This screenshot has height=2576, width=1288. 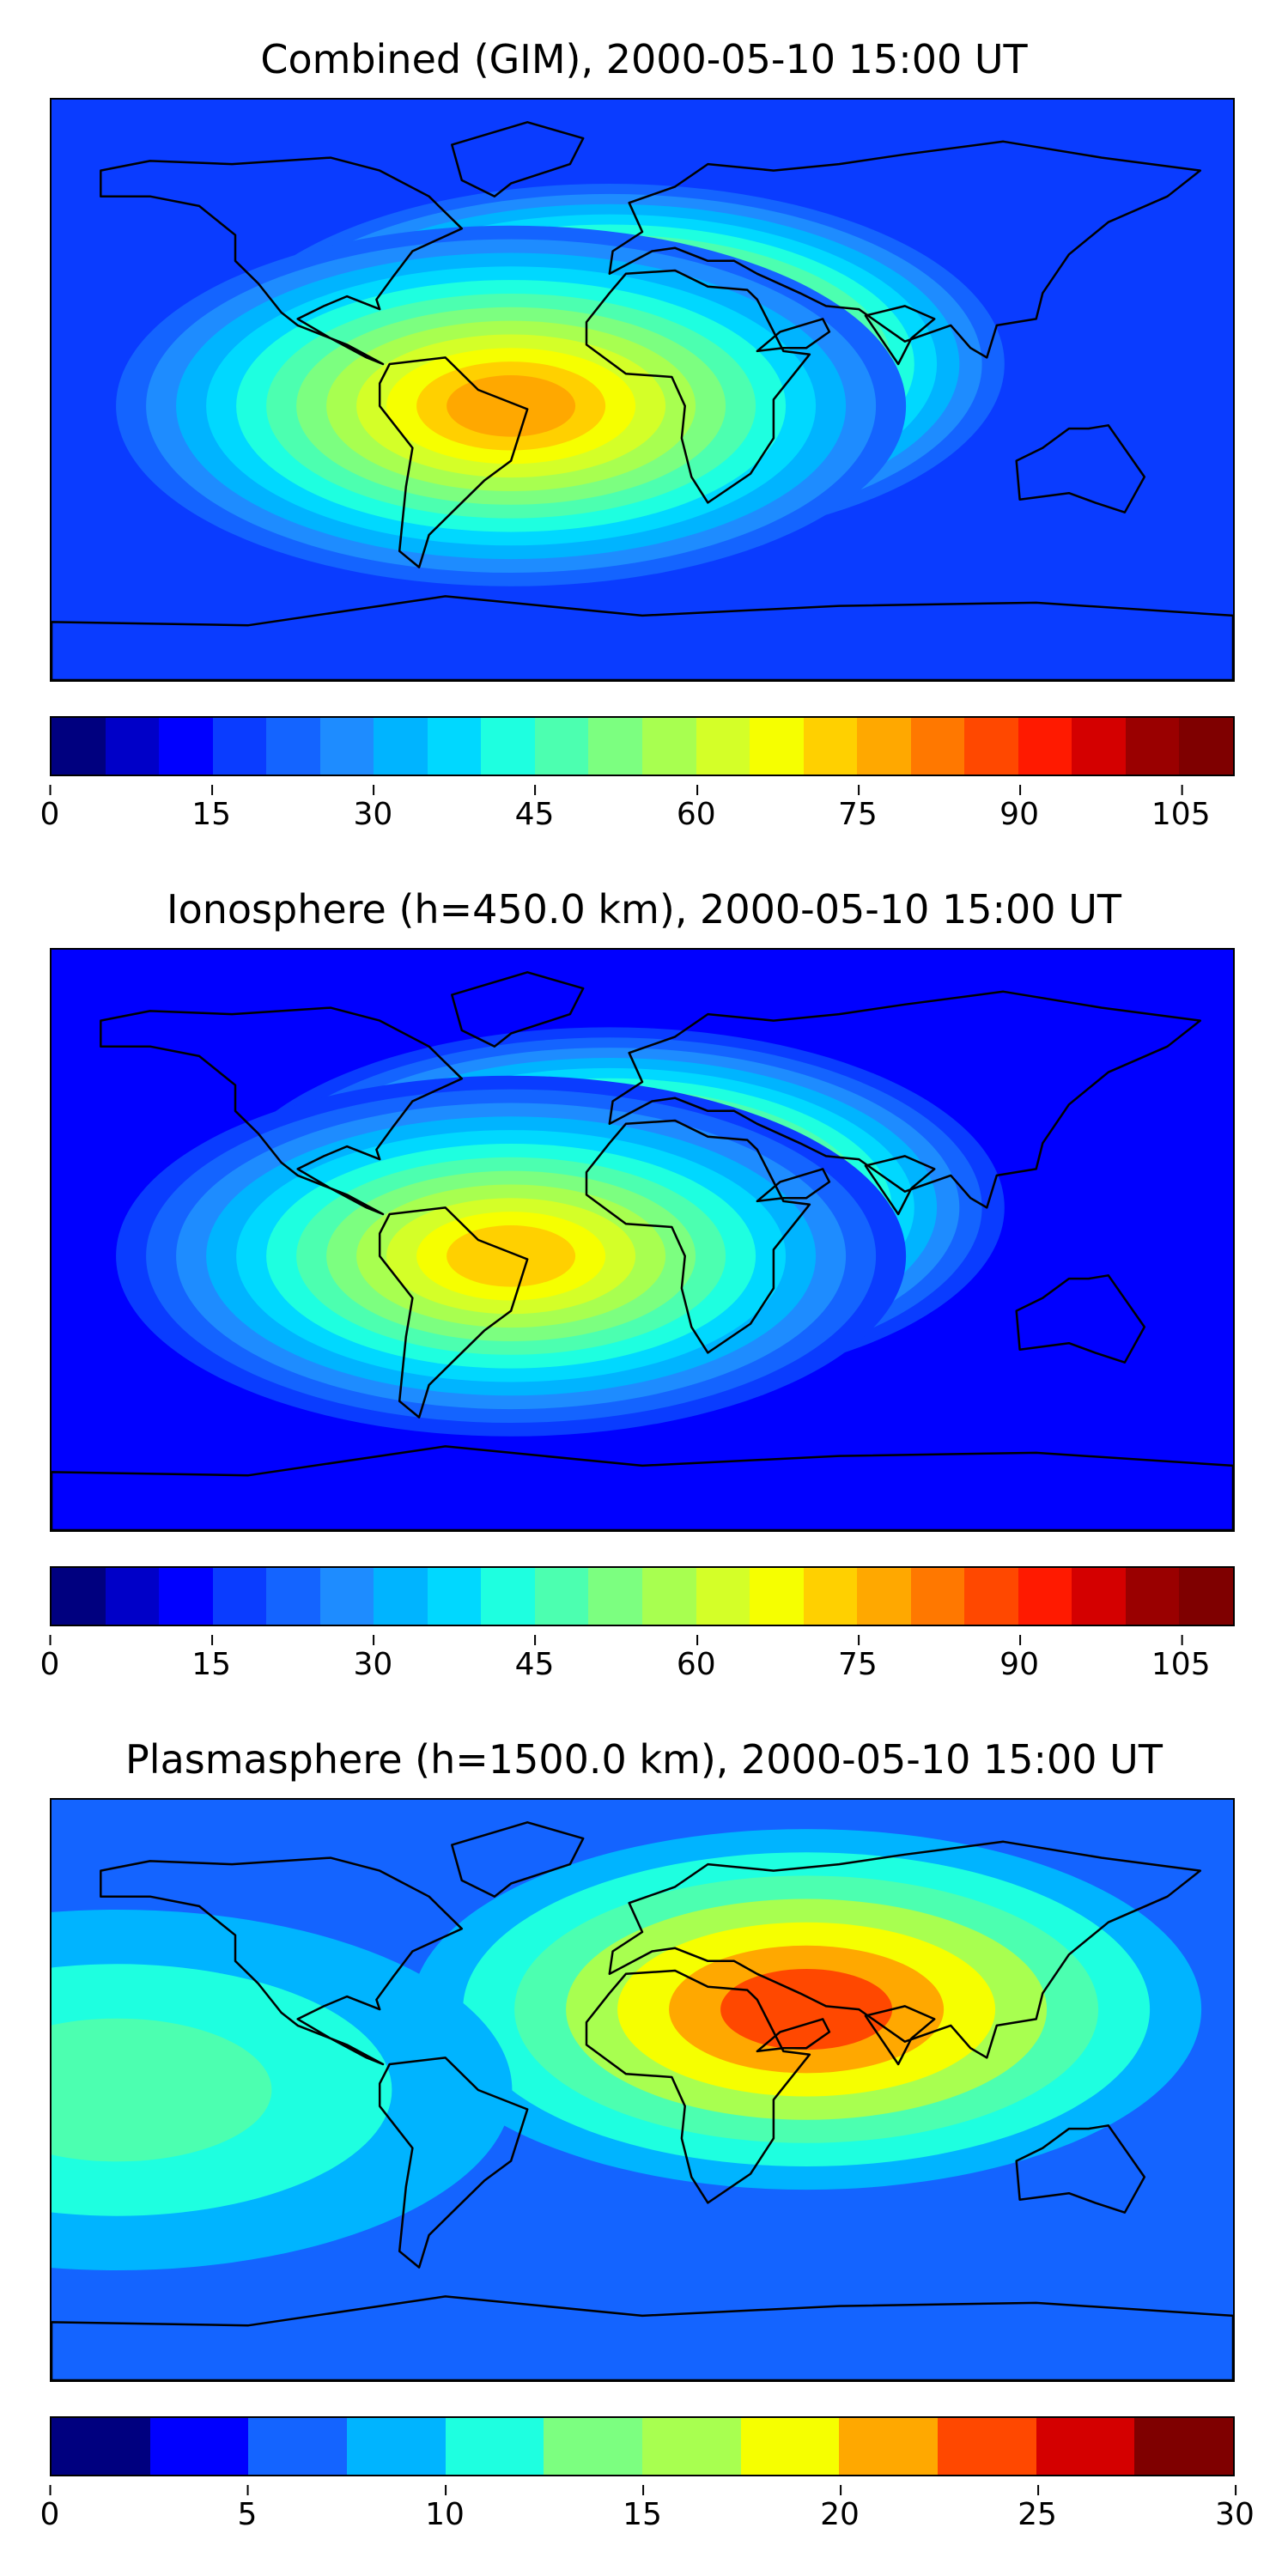 What do you see at coordinates (840, 2508) in the screenshot?
I see `colorbar-tick-label: 20` at bounding box center [840, 2508].